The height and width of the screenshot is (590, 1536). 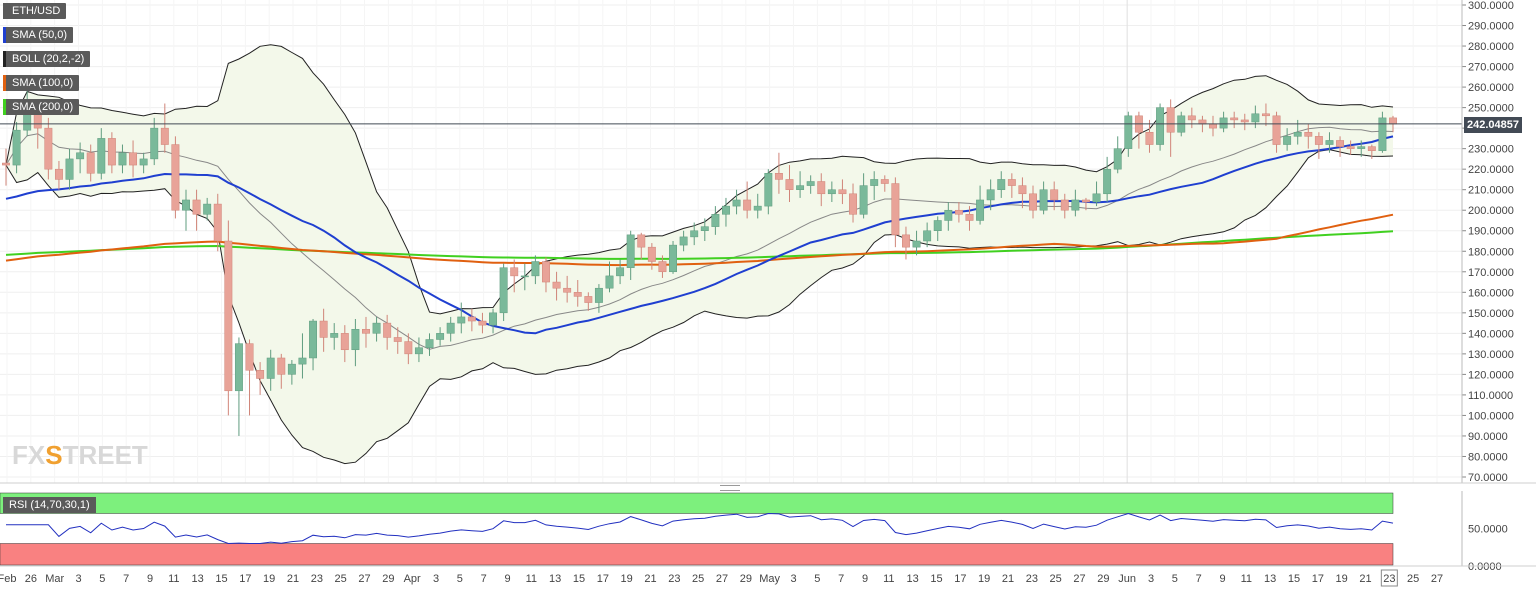 I want to click on legend-sma100: SMA (100,0), so click(x=41, y=83).